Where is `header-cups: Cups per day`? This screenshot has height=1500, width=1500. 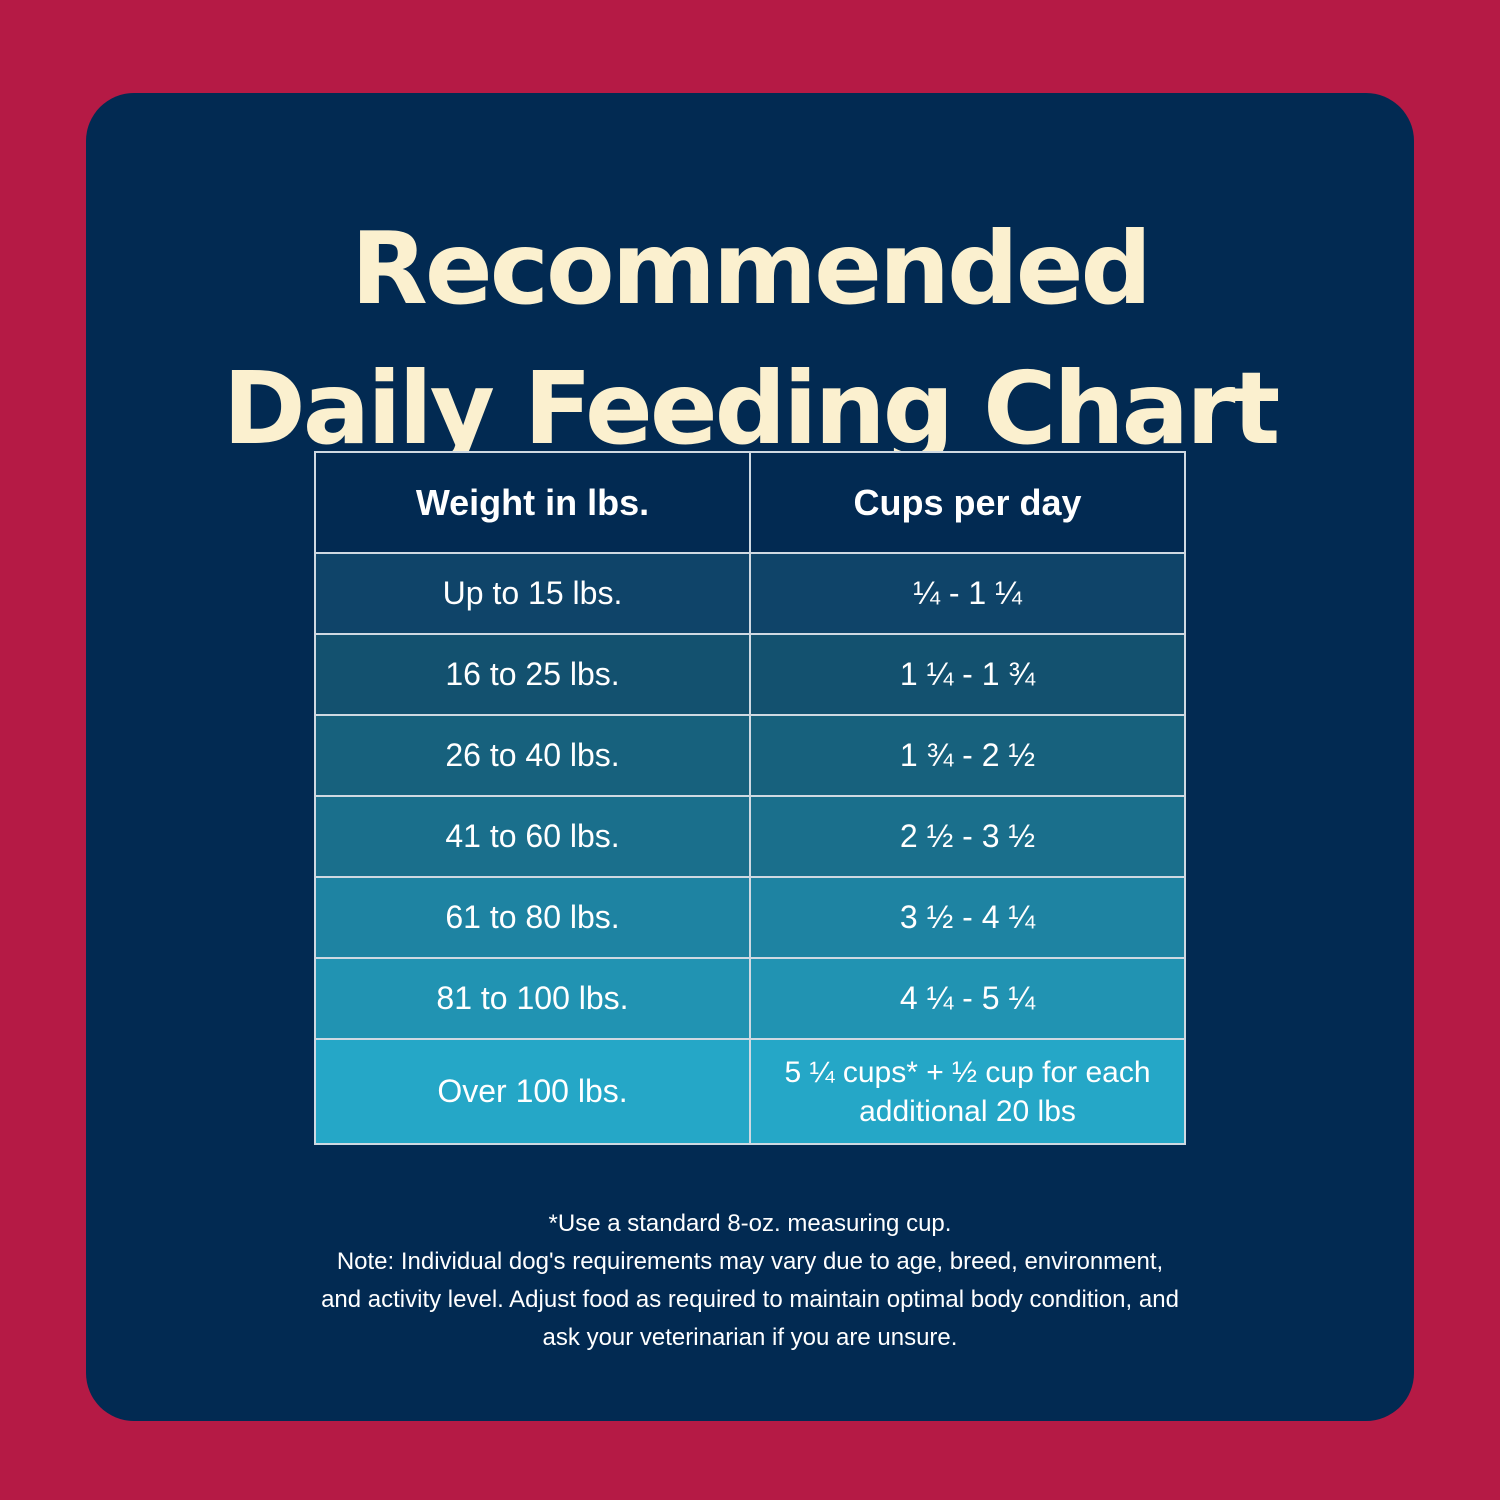 header-cups: Cups per day is located at coordinates (967, 502).